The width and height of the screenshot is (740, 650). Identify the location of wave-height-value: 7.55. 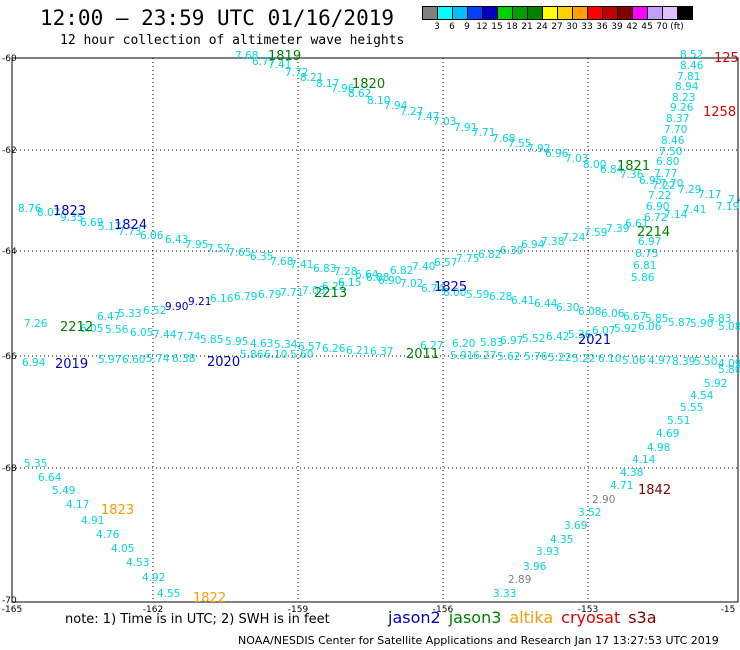
(519, 144).